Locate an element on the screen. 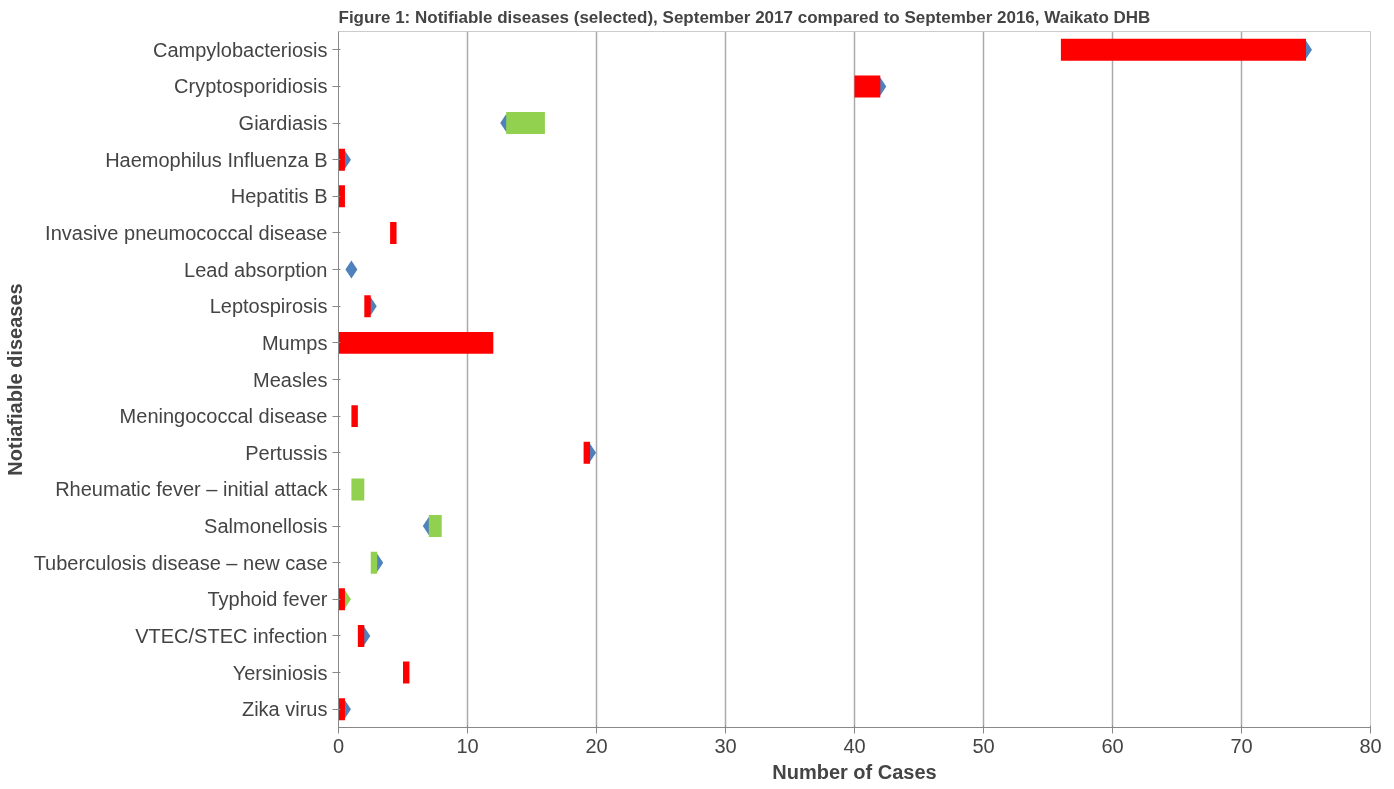 The image size is (1394, 789). x-axis-title: Number of Cases is located at coordinates (854, 771).